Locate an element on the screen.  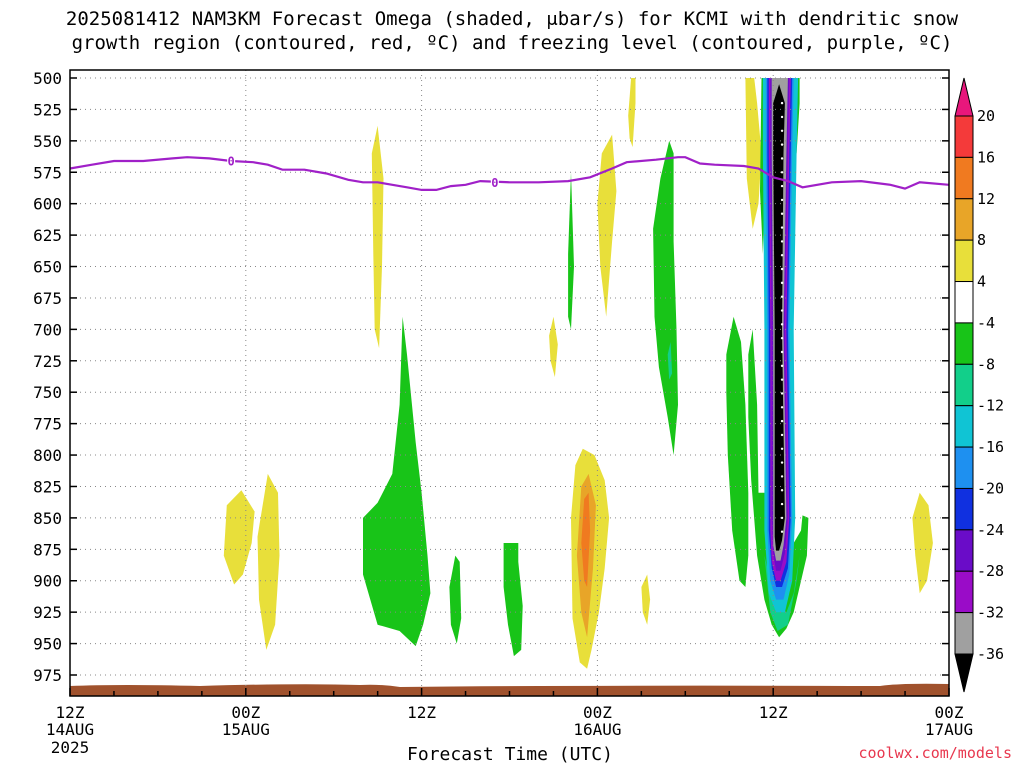
colorbar: 20 16 12 8 4 -4 -8 -12 -16 -20 -24 -28 -32 -36 is located at coordinates (979, 385).